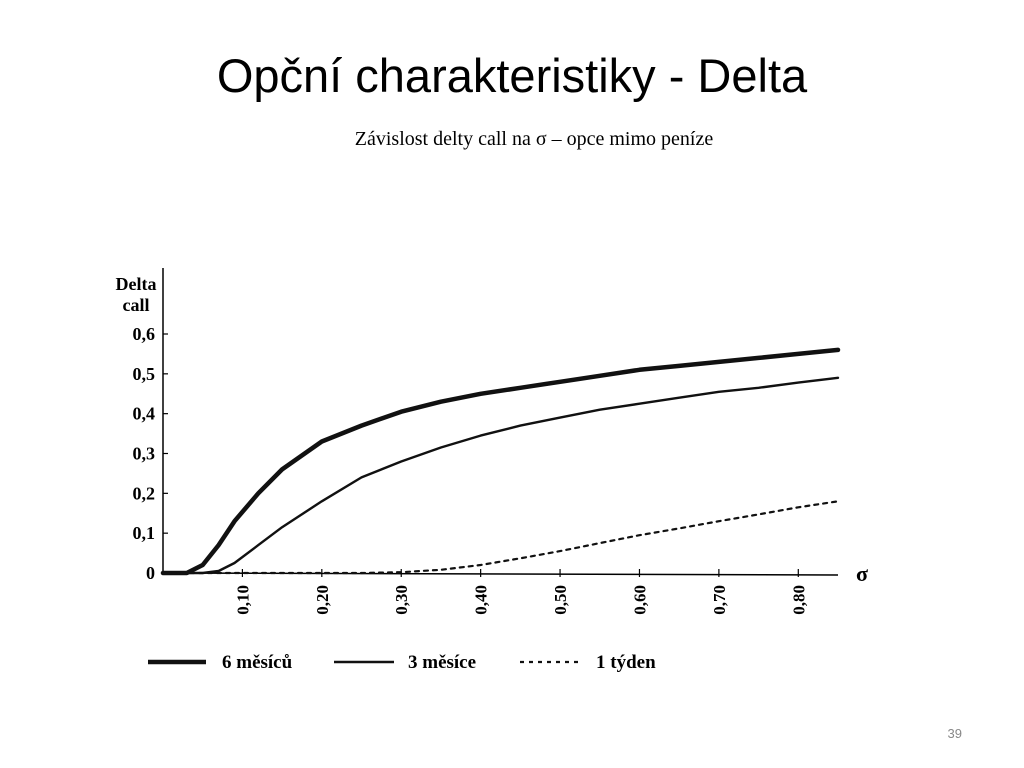  I want to click on y-tick-label: 0,2, so click(144, 493).